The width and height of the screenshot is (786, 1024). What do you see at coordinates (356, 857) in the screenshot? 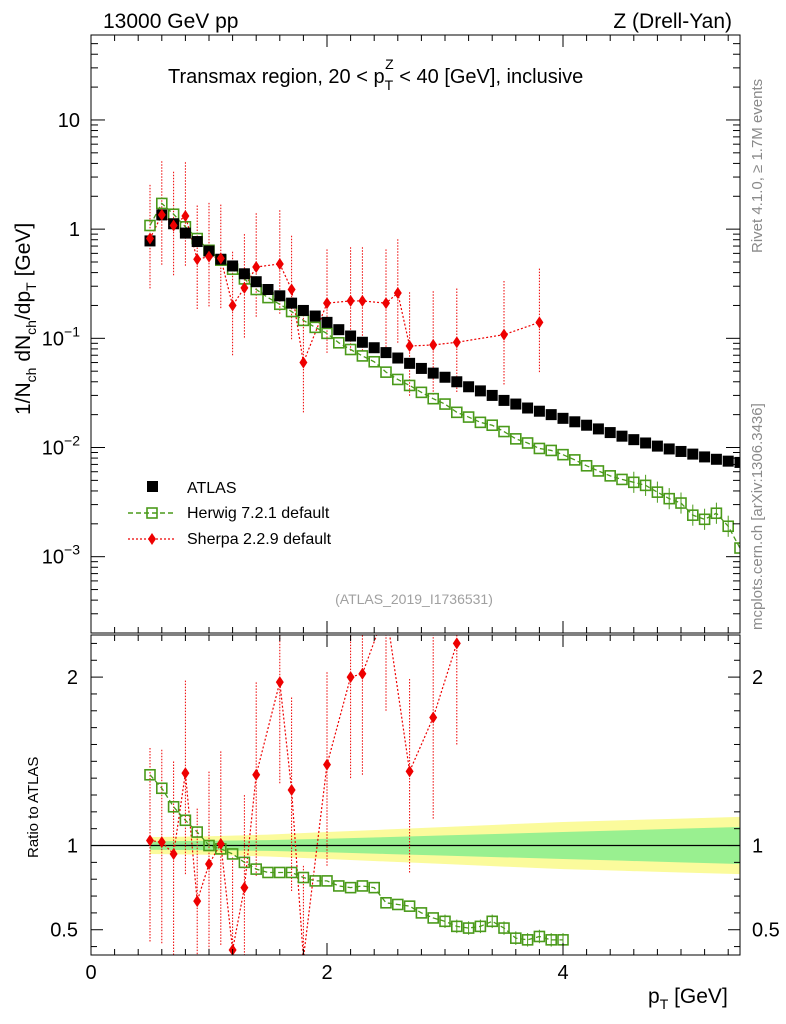
I see `herwig-ratio-line` at bounding box center [356, 857].